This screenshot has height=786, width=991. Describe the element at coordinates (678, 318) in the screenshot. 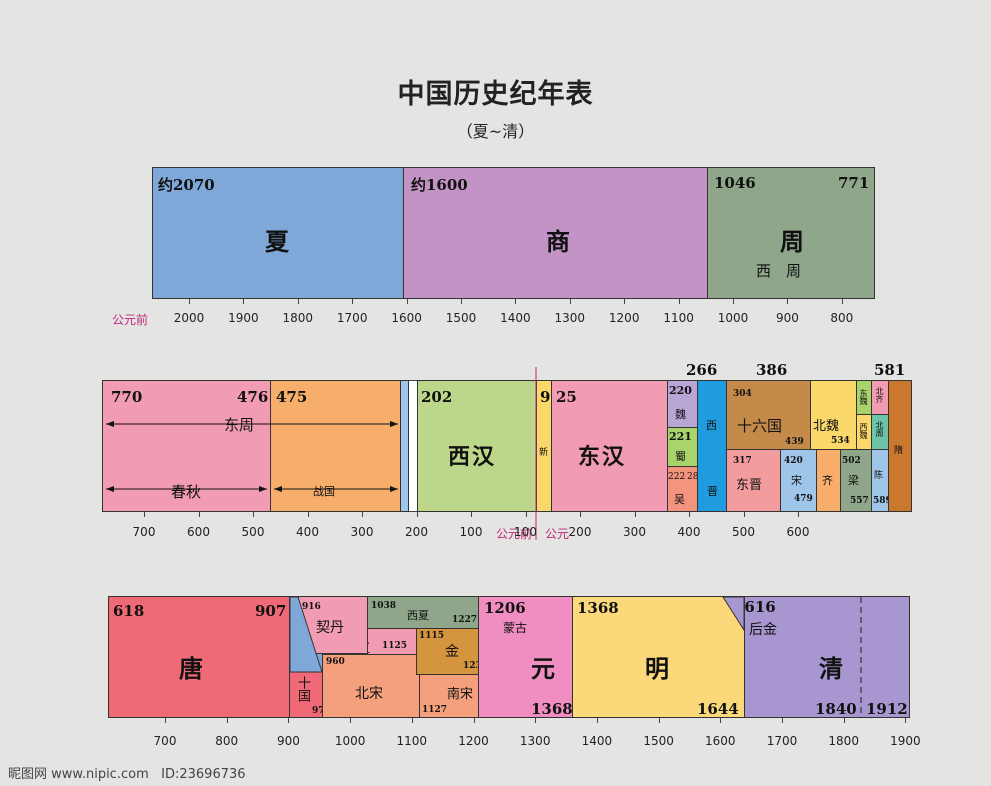

I see `axis-tick-label: 1100` at that location.